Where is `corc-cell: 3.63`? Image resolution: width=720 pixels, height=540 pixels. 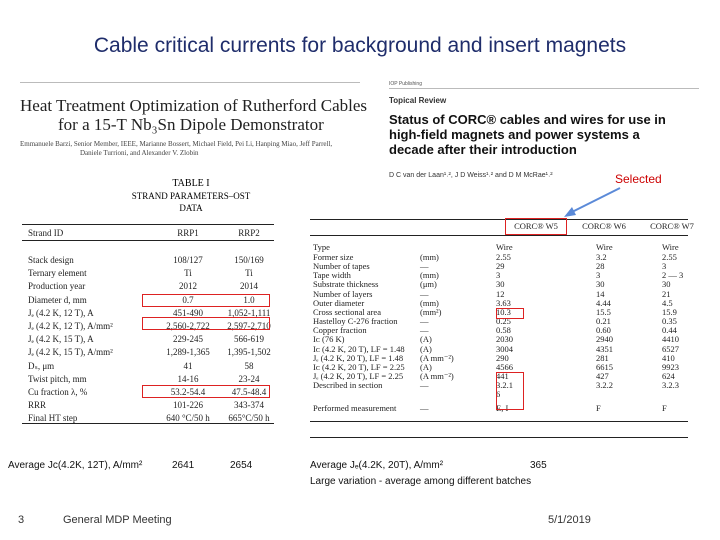
corc-cell: 3.63 is located at coordinates (503, 302).